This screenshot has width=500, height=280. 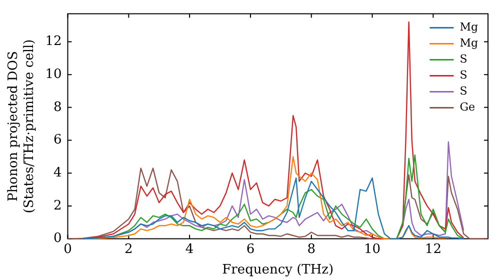 I want to click on y-axis-title: Phonon projected DOS (States/THz·primitive cell), so click(x=21, y=126).